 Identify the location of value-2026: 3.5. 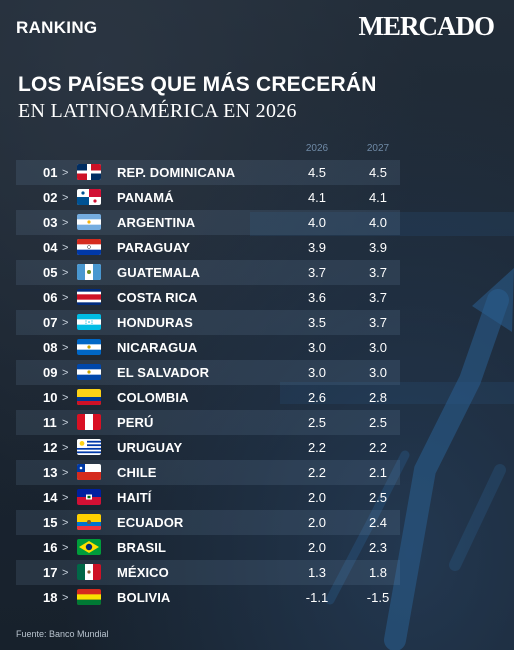
(317, 322).